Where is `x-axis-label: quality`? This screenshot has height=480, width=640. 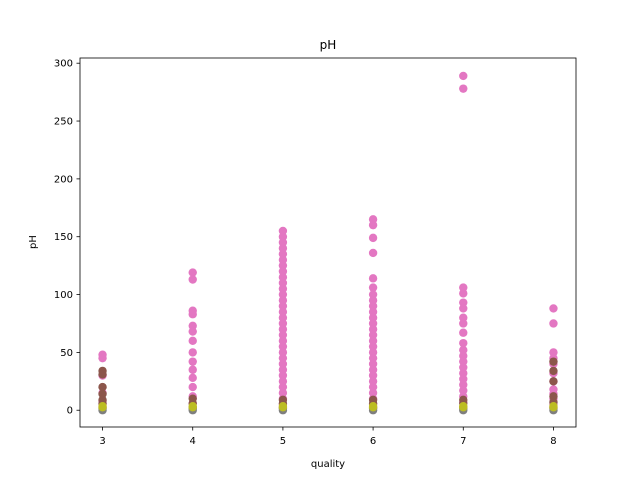
x-axis-label: quality is located at coordinates (328, 464).